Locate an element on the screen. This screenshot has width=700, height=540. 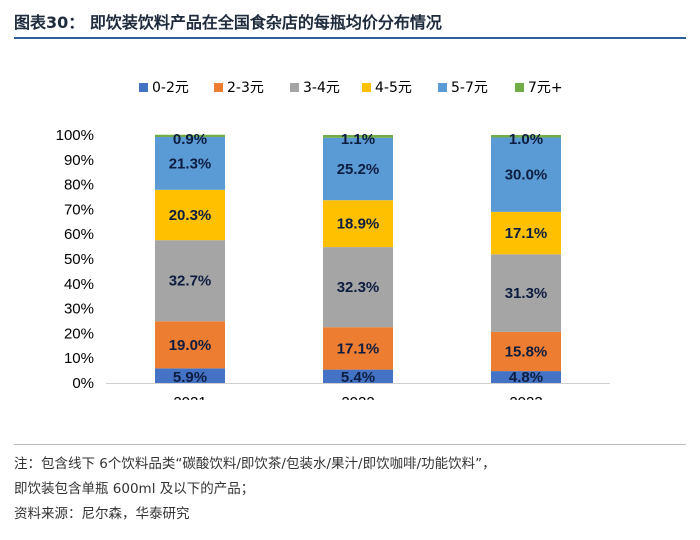
y-tick-label-3: 30% is located at coordinates (79, 309).